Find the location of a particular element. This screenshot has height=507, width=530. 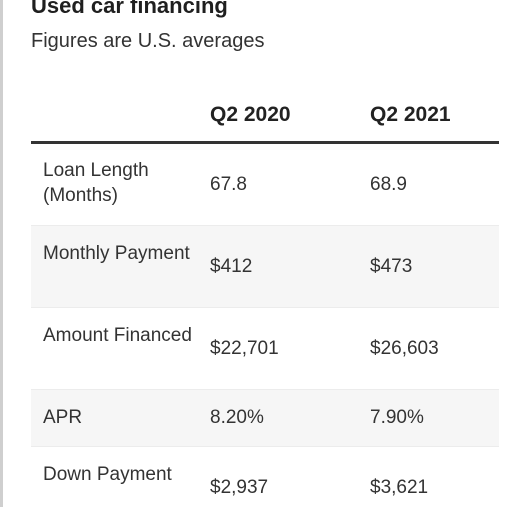

table-row: Monthly Payment $412 $473 is located at coordinates (265, 267).